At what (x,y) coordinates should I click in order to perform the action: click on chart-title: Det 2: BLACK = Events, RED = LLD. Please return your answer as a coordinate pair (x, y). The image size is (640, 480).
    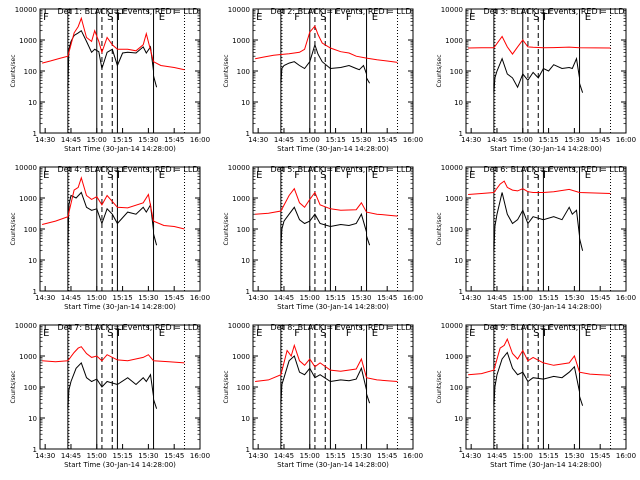
    Looking at the image, I should click on (341, 11).